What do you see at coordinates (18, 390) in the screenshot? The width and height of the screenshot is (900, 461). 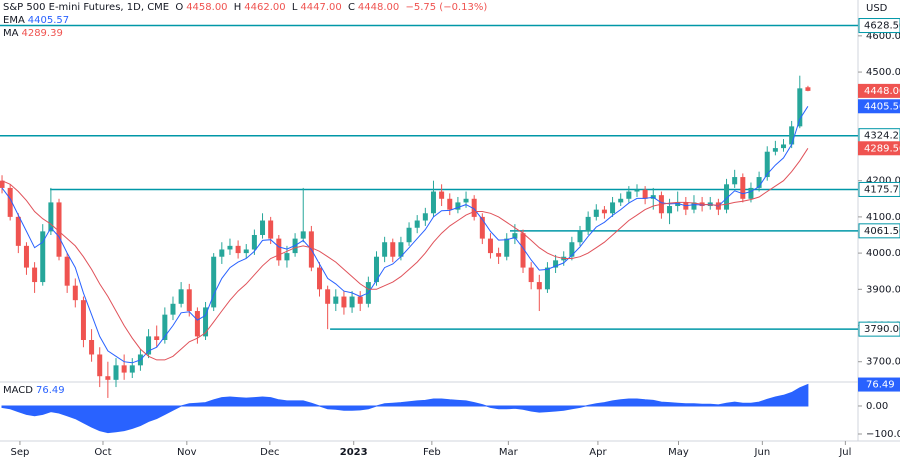 I see `macd-name: MACD` at bounding box center [18, 390].